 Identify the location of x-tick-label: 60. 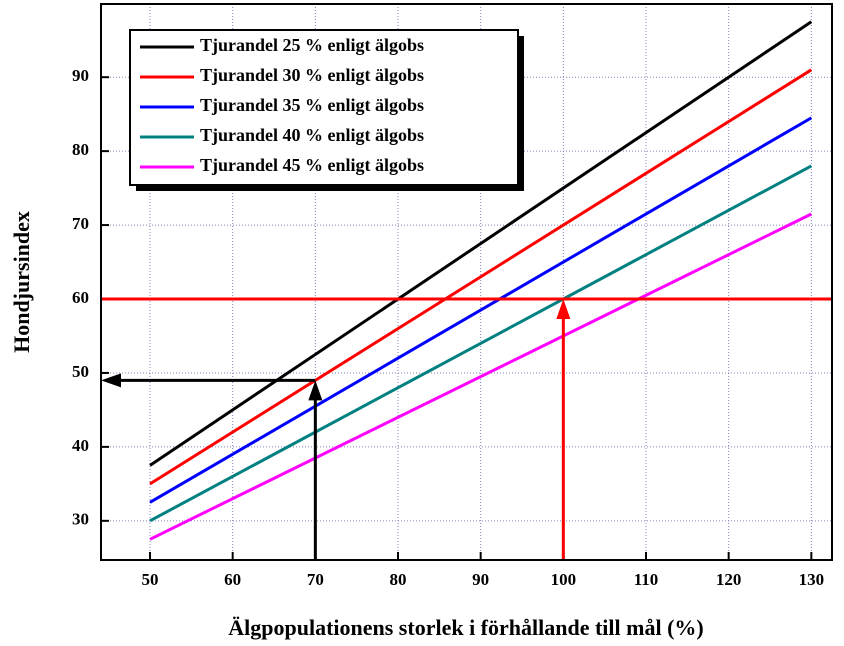
(232, 579).